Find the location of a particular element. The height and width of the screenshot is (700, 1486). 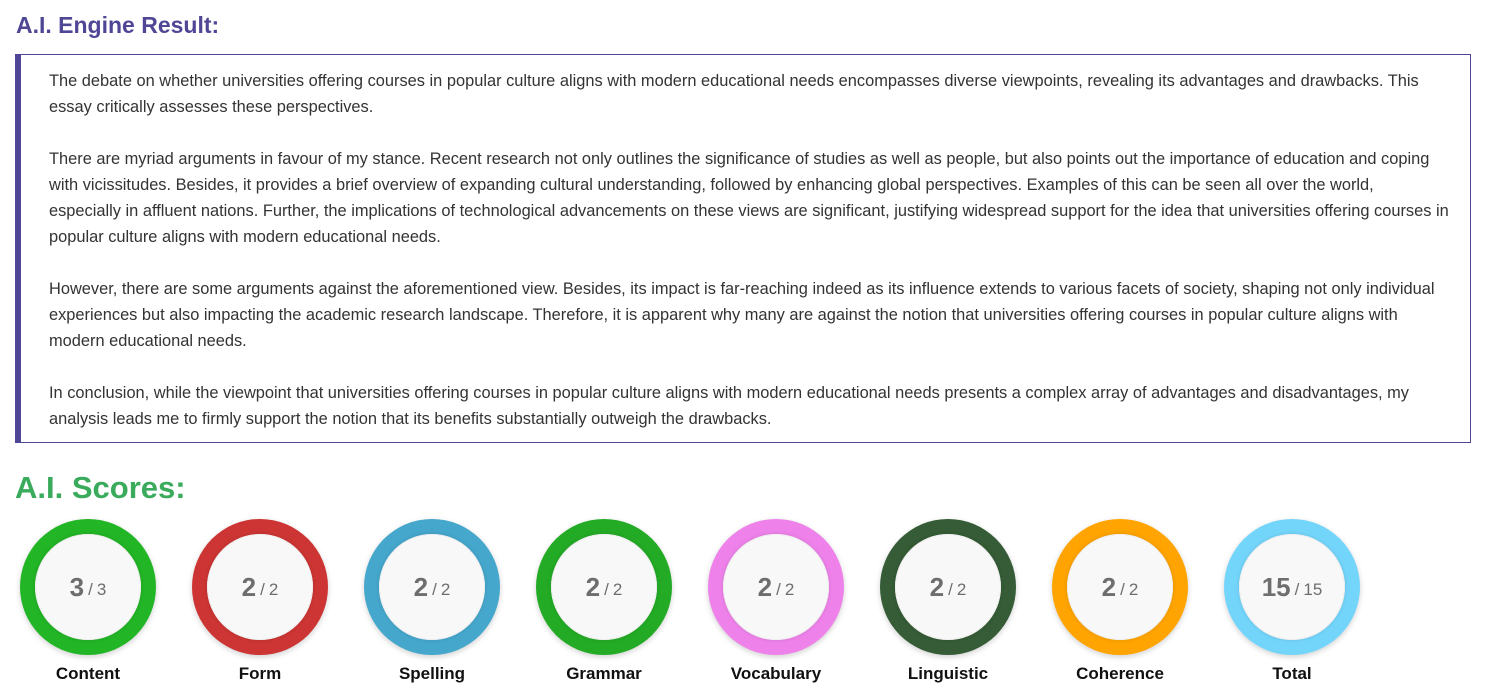

score-number: 3 is located at coordinates (77, 586).